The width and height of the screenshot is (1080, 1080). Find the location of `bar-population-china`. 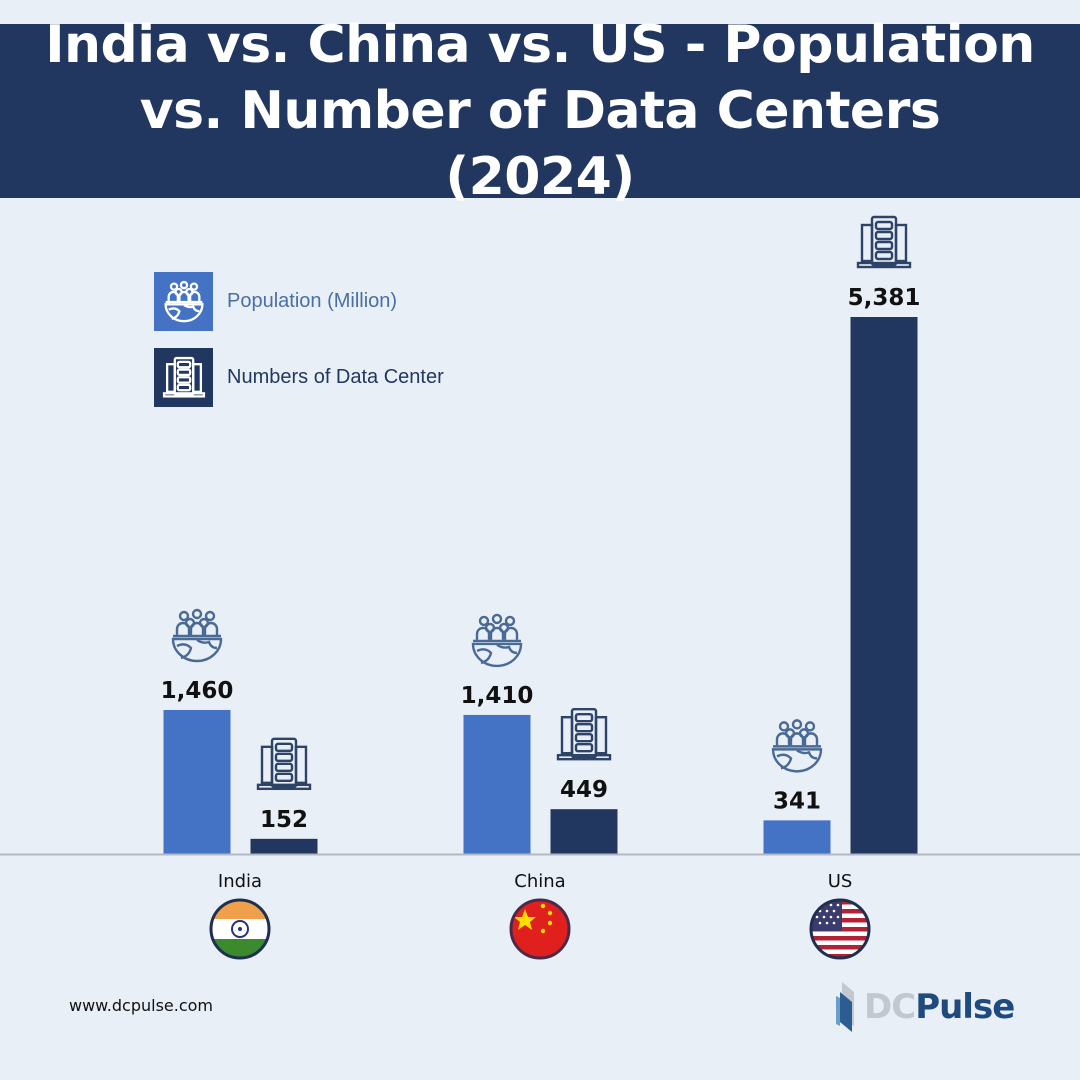

bar-population-china is located at coordinates (497, 784).